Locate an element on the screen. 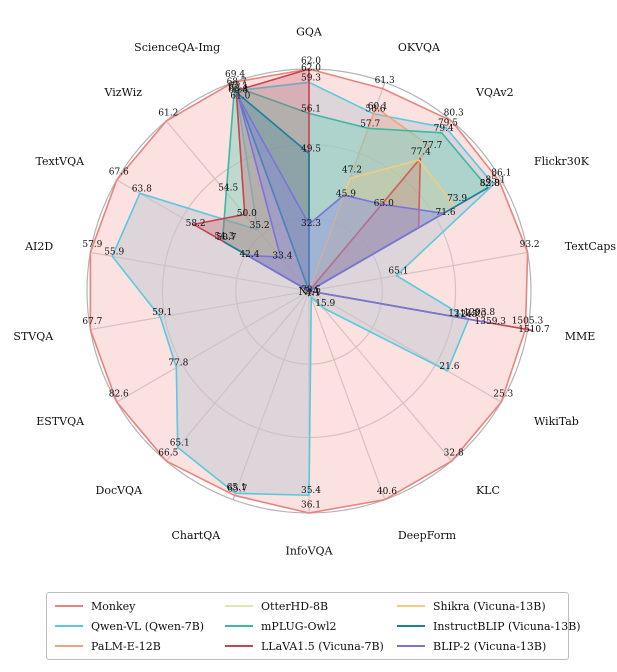 The image size is (617, 672). value-label: 54.5 is located at coordinates (228, 188).